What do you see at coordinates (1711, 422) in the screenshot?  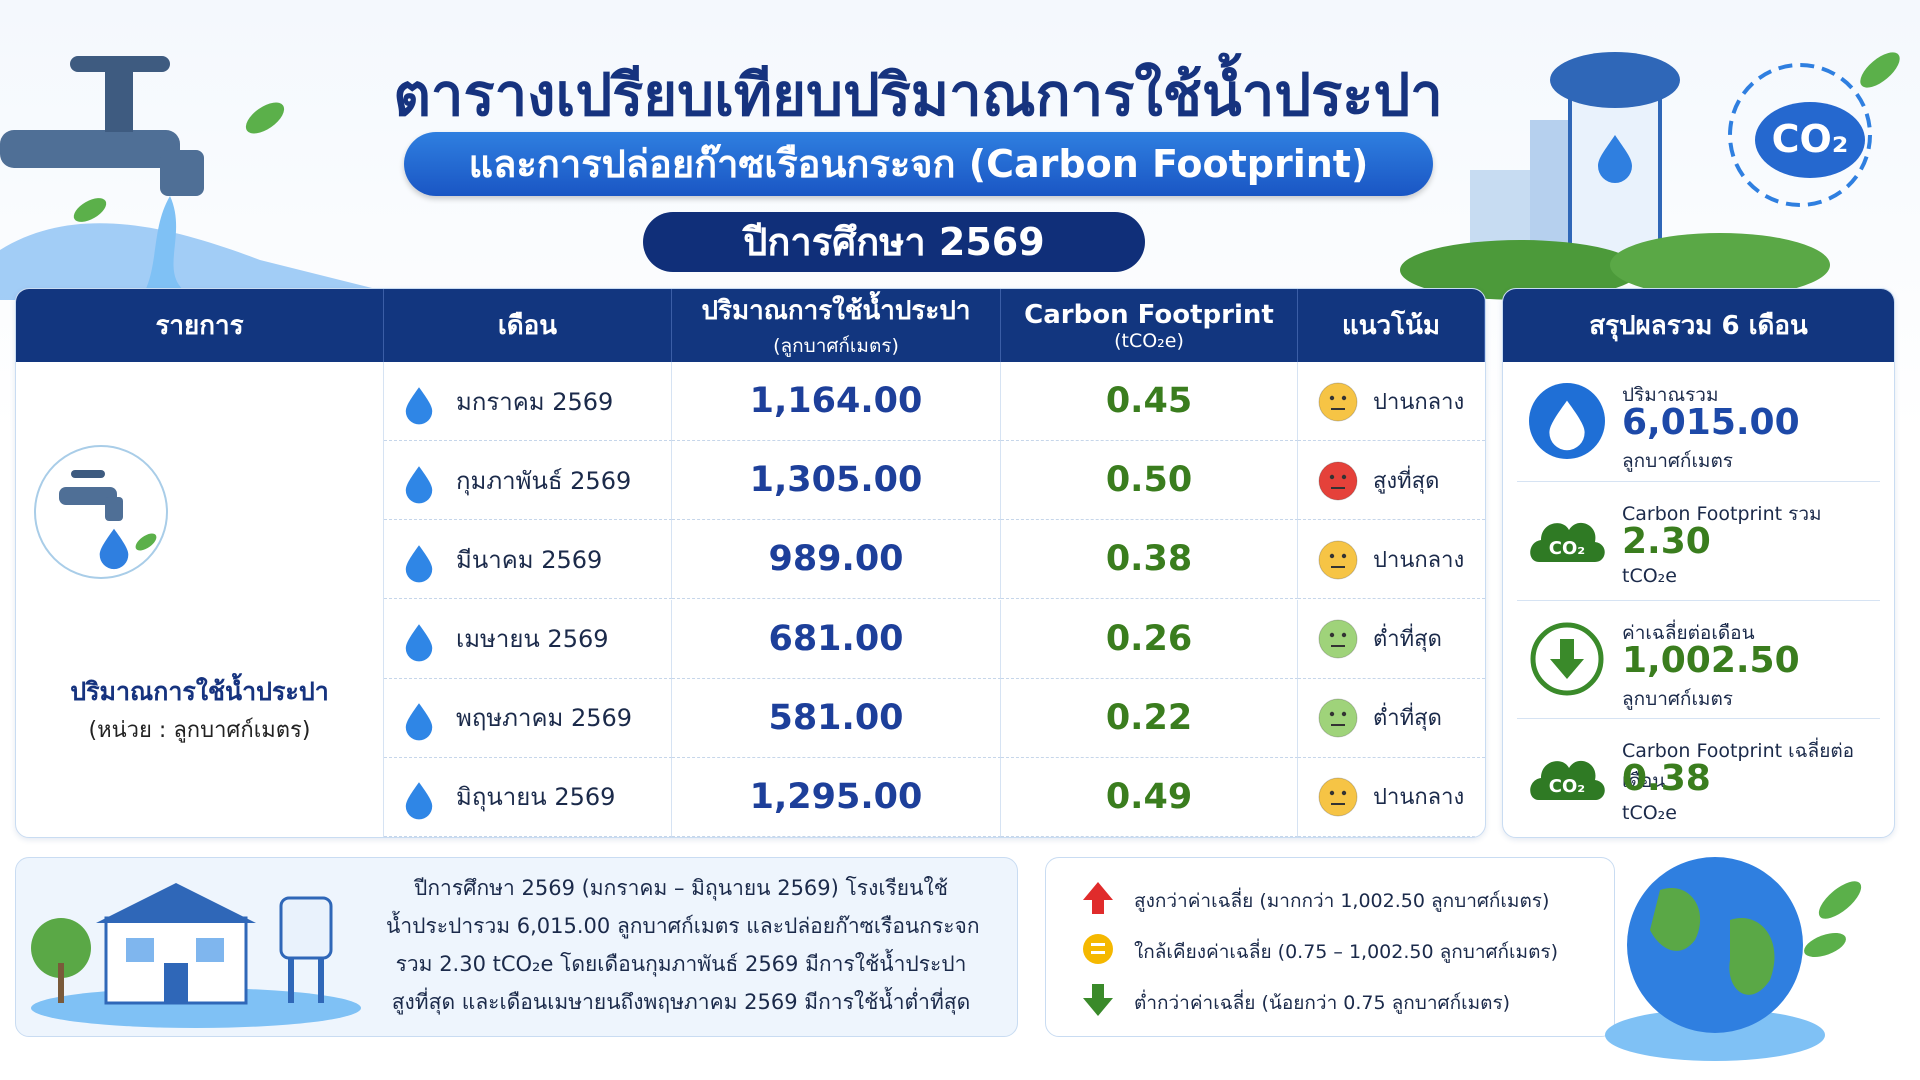 I see `summary-value: 6,015.00` at bounding box center [1711, 422].